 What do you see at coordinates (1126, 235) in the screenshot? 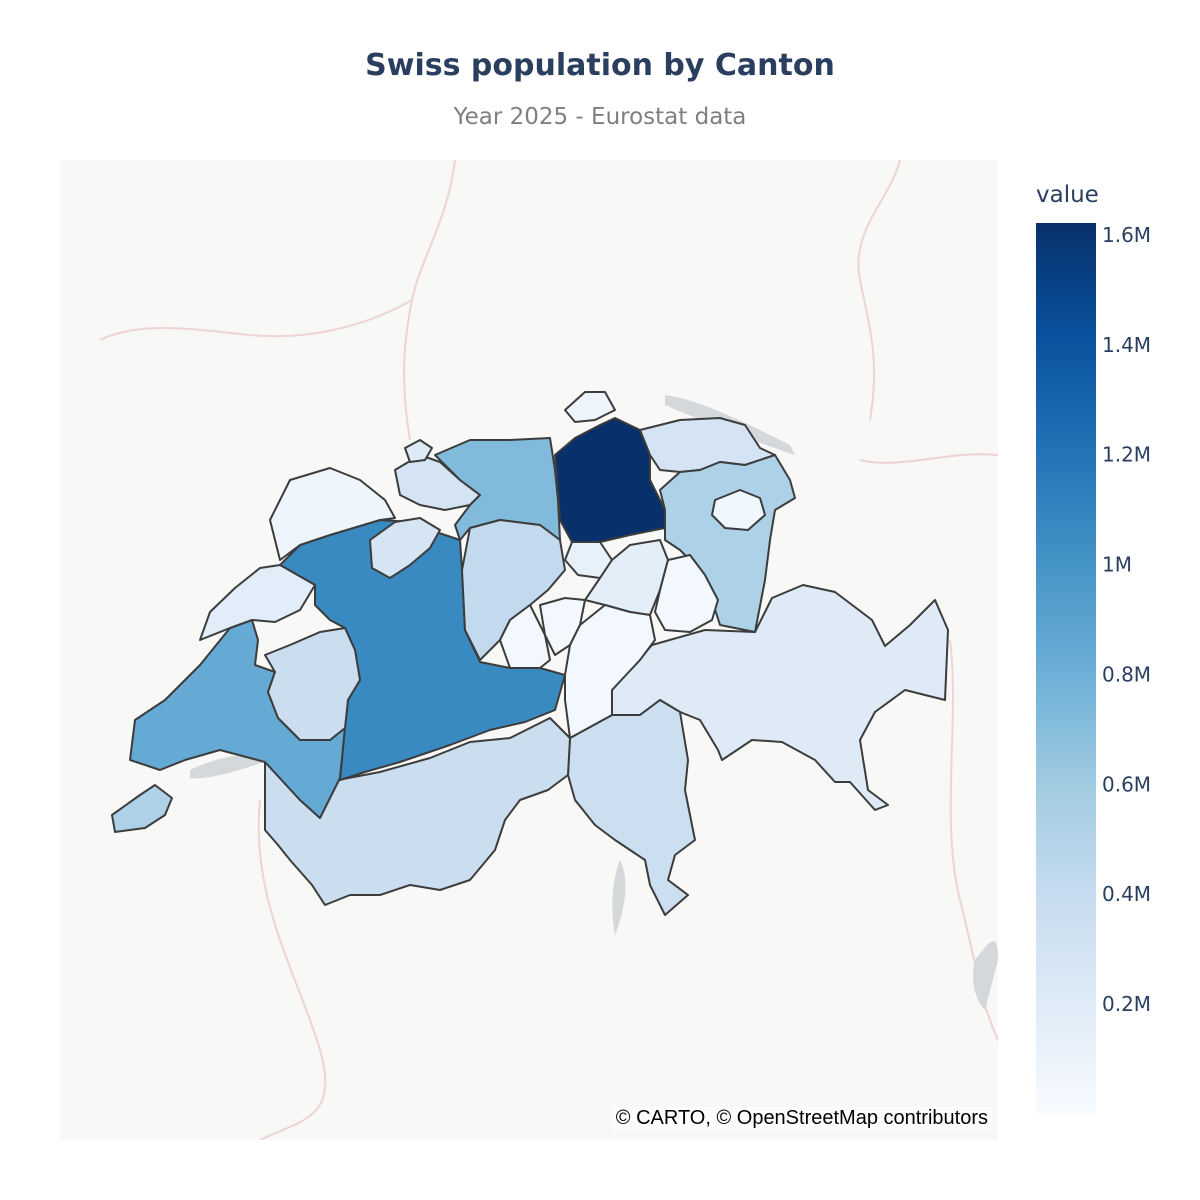
I see `colorbar-tick-label: 1.6M` at bounding box center [1126, 235].